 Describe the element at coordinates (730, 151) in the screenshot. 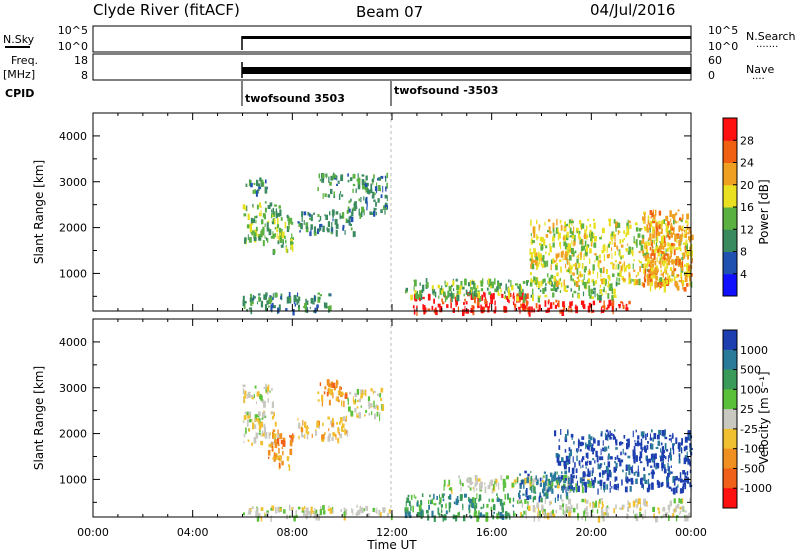

I see `power-colorbar-swatch` at that location.